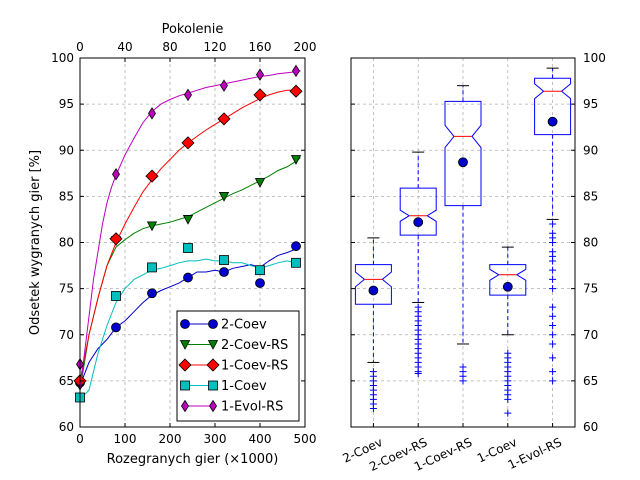 The image size is (640, 480). Describe the element at coordinates (418, 264) in the screenshot. I see `box-2-Coev-RS` at that location.